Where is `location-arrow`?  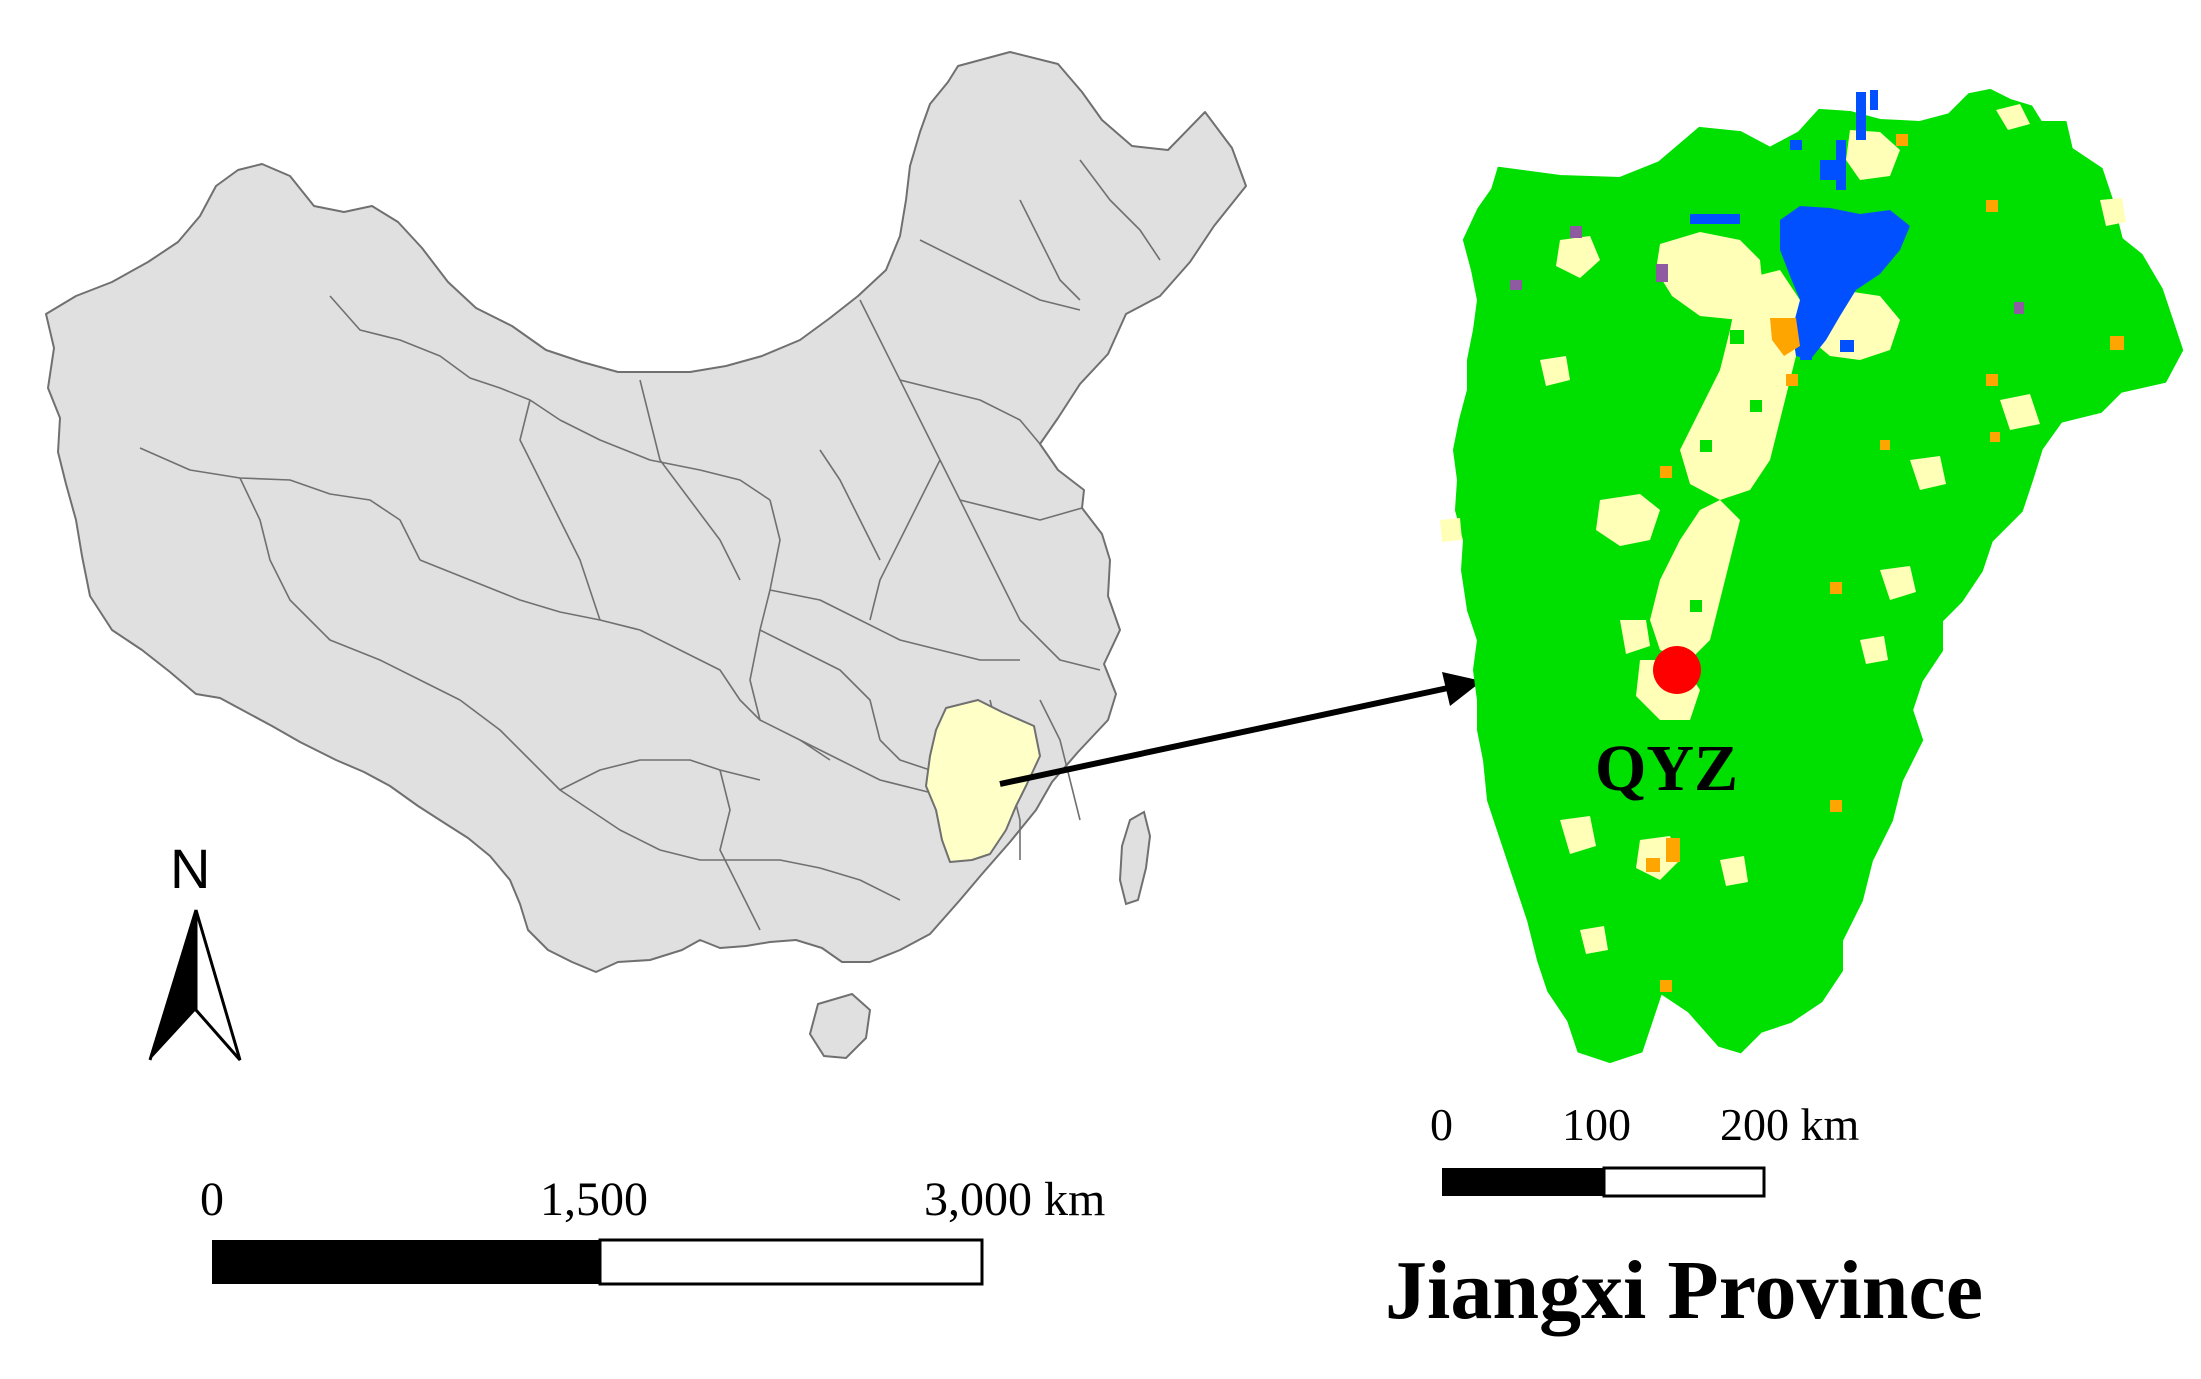
location-arrow is located at coordinates (1240, 729).